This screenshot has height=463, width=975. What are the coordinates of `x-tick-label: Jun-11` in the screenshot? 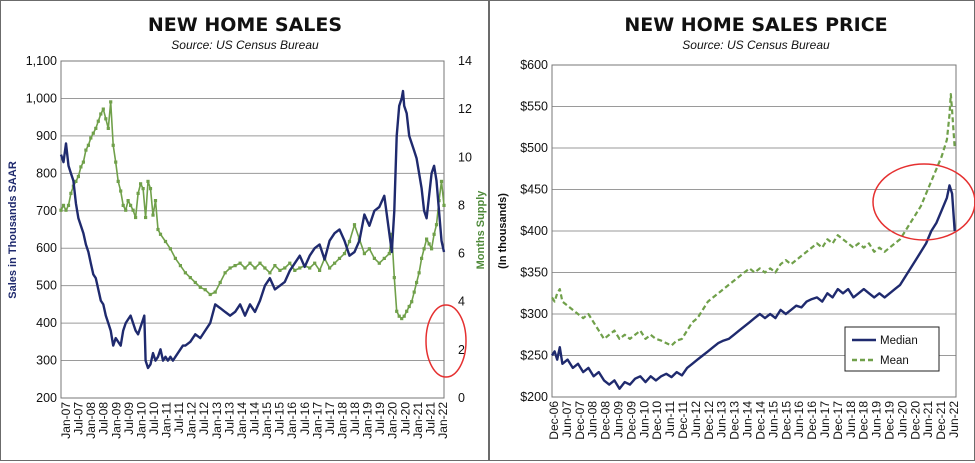 It's located at (670, 419).